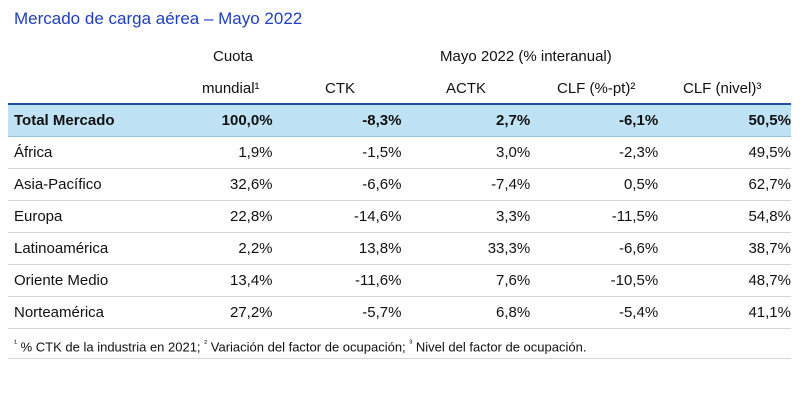 This screenshot has width=800, height=405. What do you see at coordinates (230, 248) in the screenshot?
I see `cell-cuota: 2,2%` at bounding box center [230, 248].